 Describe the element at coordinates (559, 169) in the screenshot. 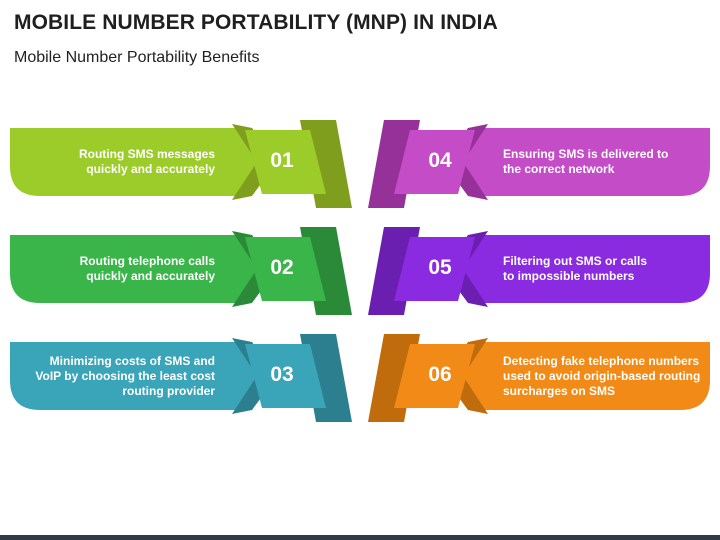

I see `benefit-text-line: the correct network` at that location.